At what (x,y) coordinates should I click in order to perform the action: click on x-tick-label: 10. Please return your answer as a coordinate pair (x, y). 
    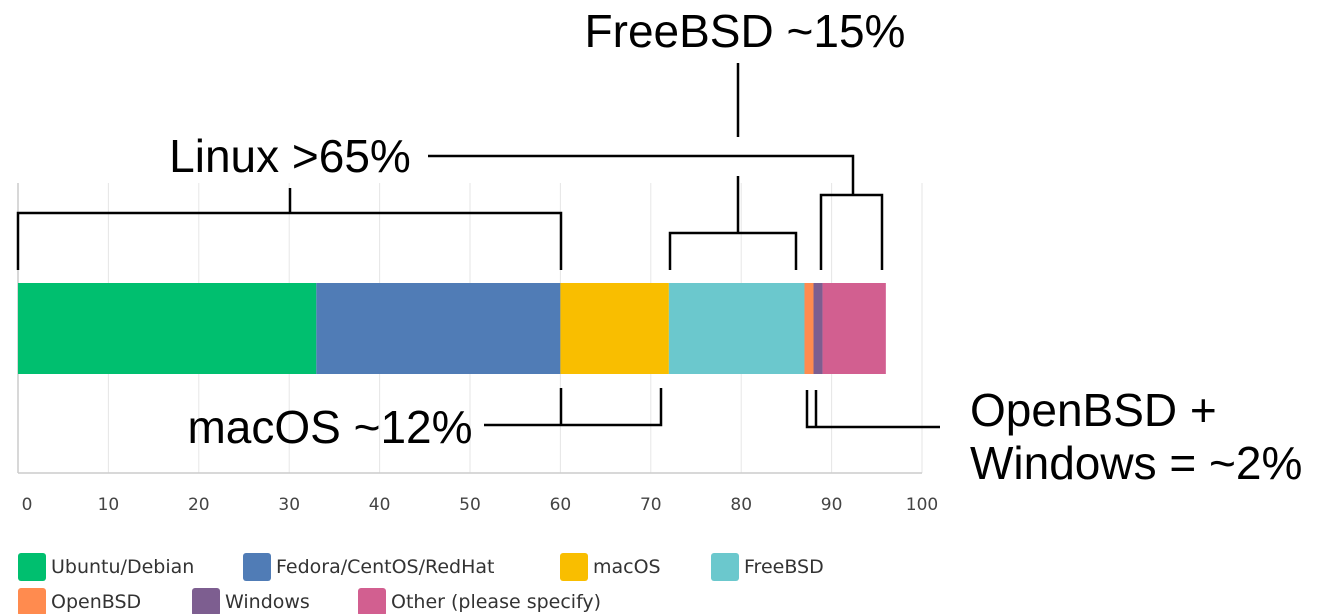
    Looking at the image, I should click on (109, 505).